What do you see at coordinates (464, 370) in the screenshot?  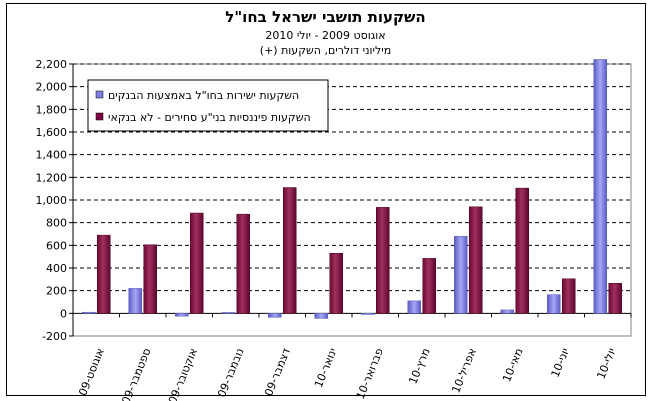 I see `x-tick-label: אפריל-10` at bounding box center [464, 370].